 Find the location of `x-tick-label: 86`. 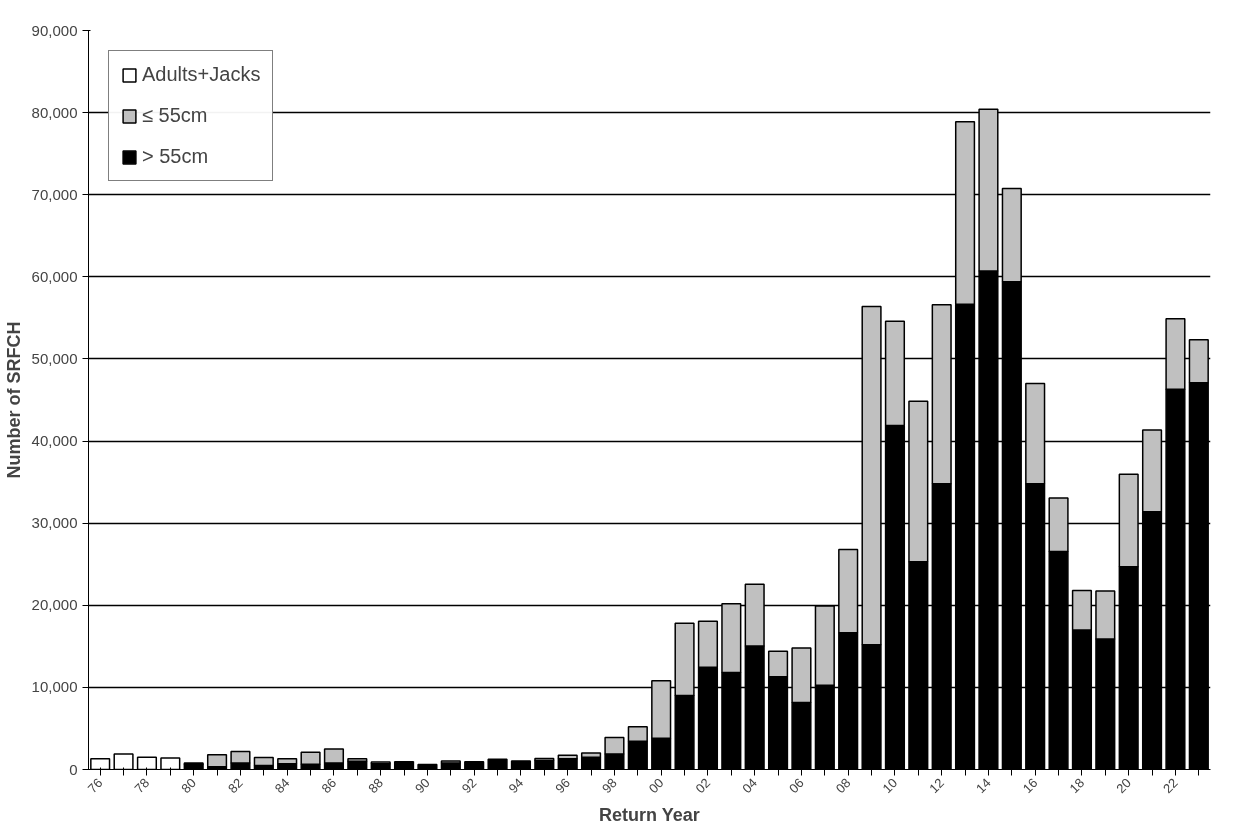

x-tick-label: 86 is located at coordinates (329, 786).